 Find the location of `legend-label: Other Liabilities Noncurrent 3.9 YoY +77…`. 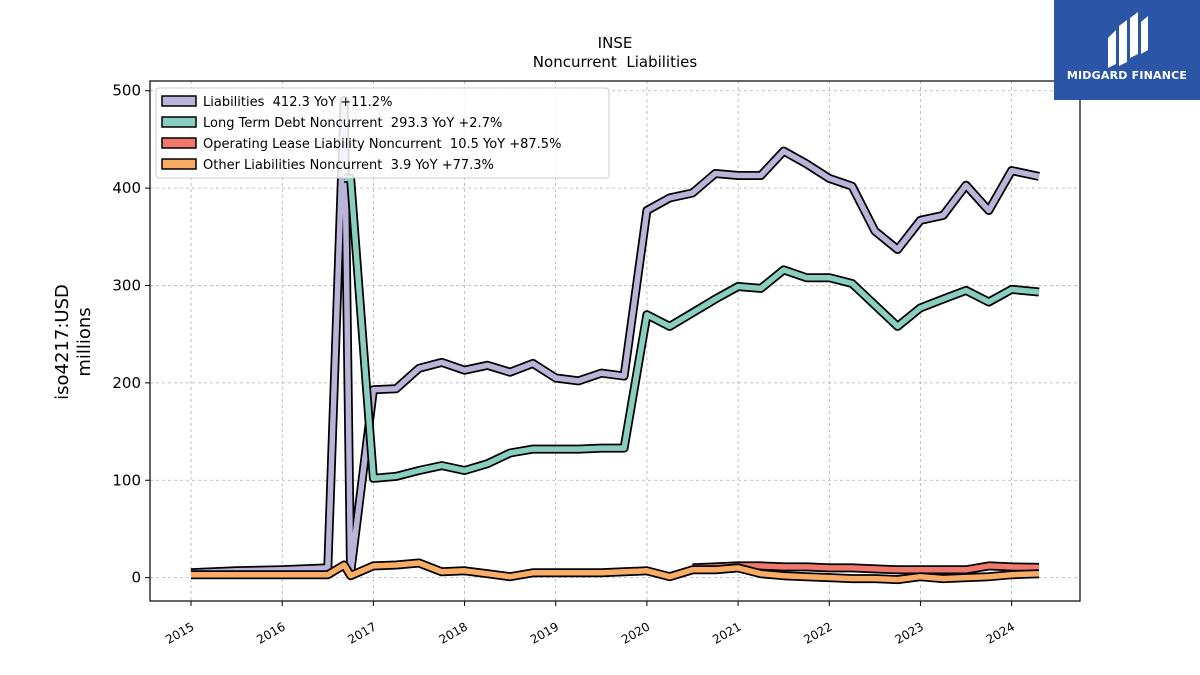

legend-label: Other Liabilities Noncurrent 3.9 YoY +77… is located at coordinates (348, 165).